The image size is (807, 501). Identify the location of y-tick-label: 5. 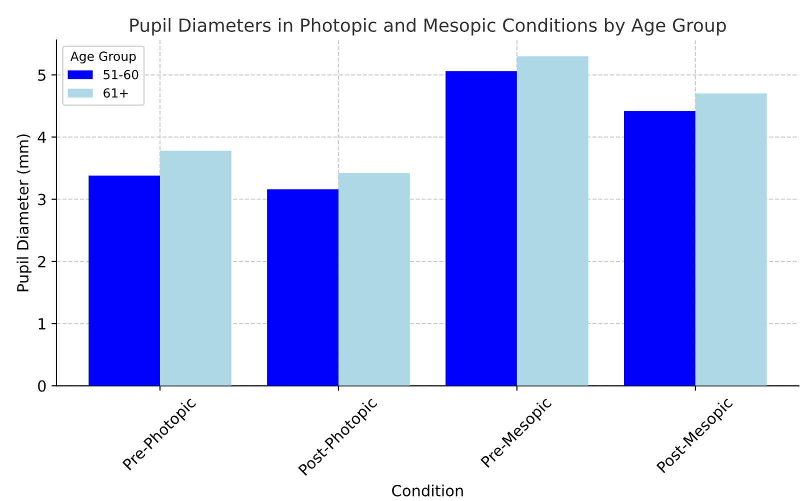
(42, 75).